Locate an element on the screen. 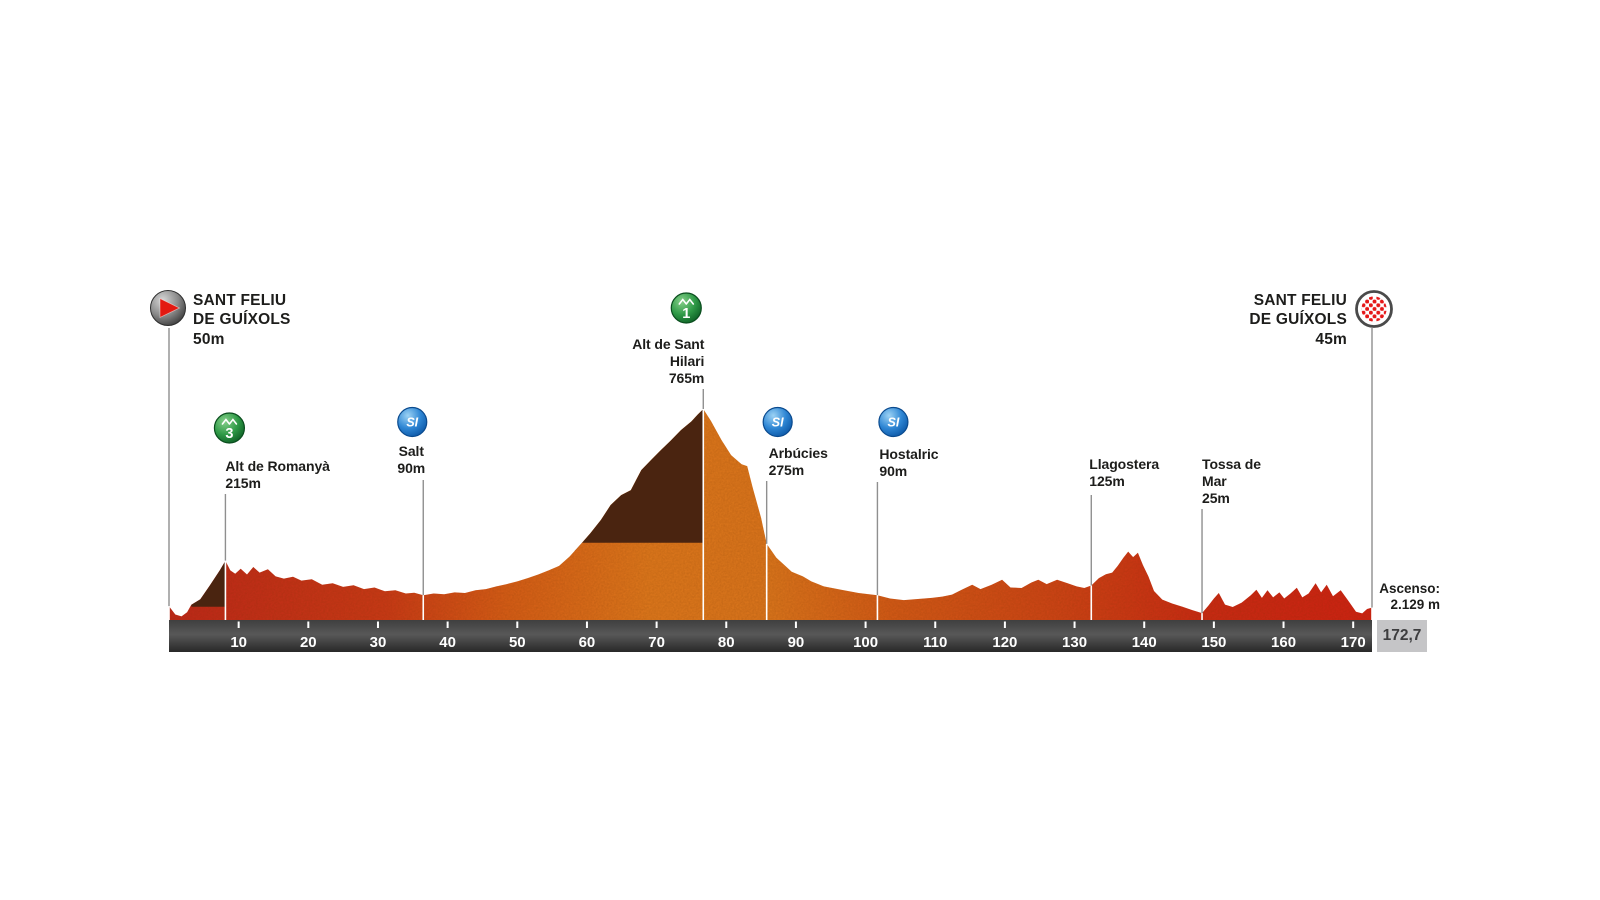  axis-tick-label: 160 is located at coordinates (1283, 642).